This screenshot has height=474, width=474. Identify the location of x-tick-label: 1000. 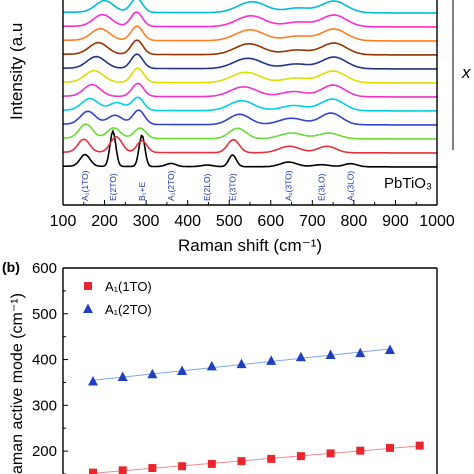
(437, 221).